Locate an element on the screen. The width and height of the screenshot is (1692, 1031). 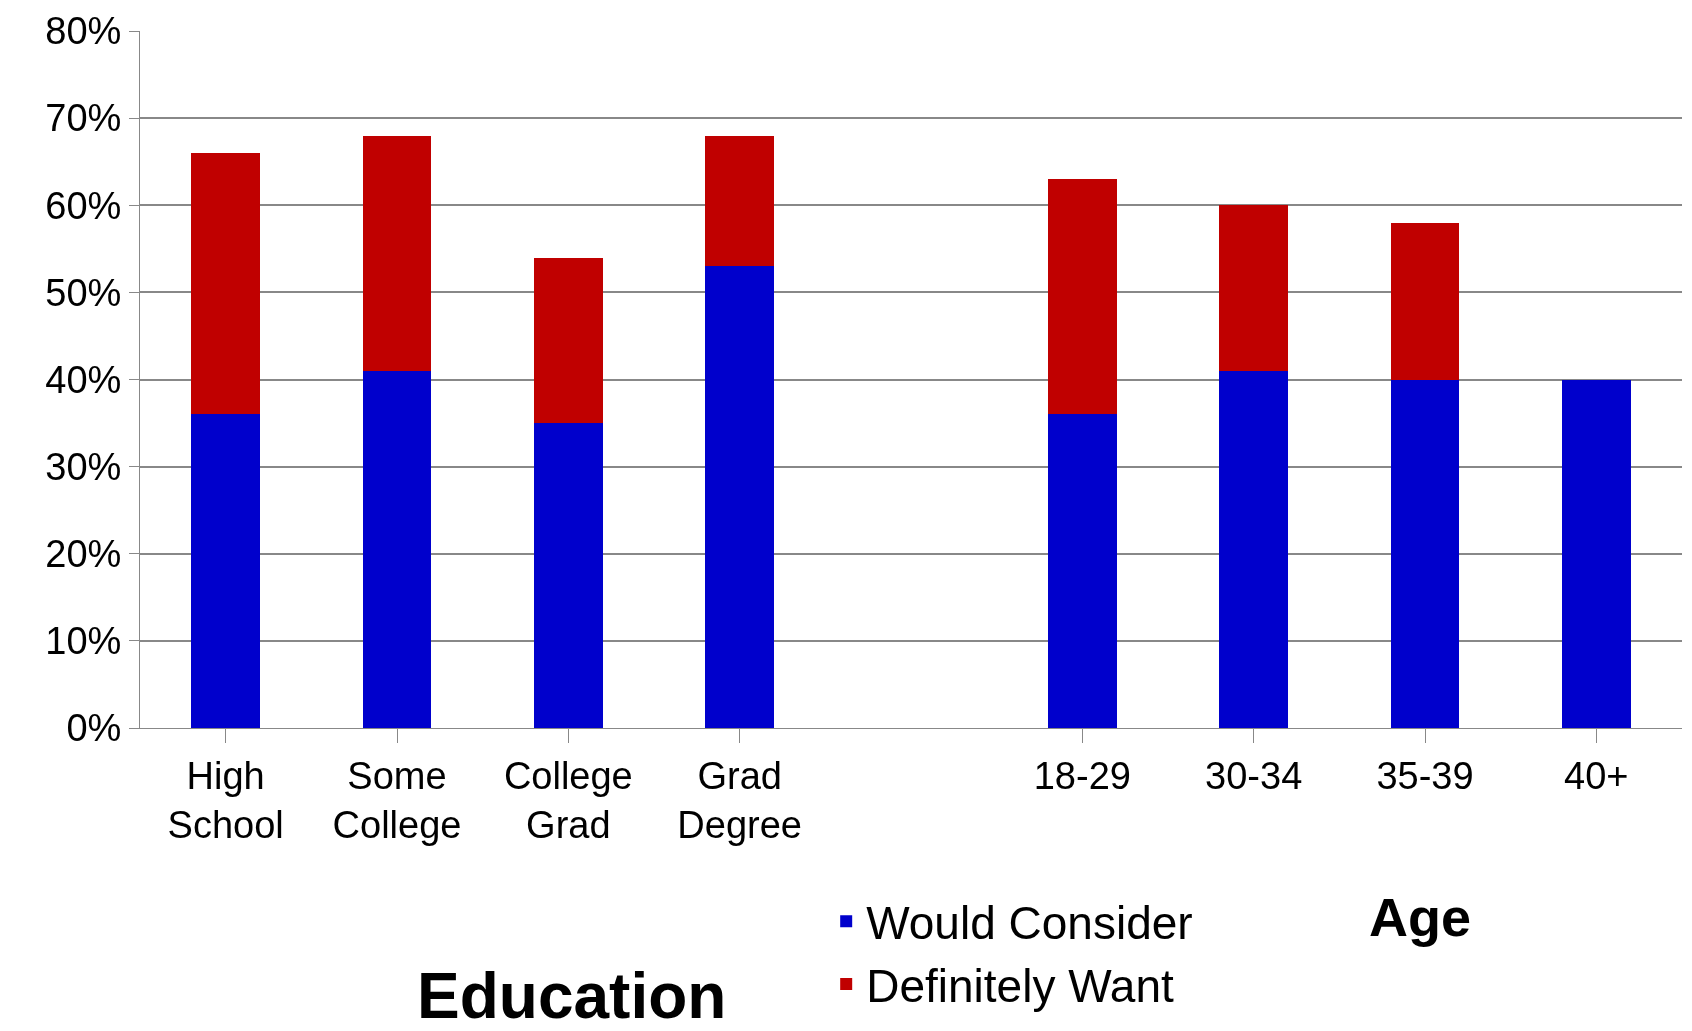
text: Age is located at coordinates (1420, 917).